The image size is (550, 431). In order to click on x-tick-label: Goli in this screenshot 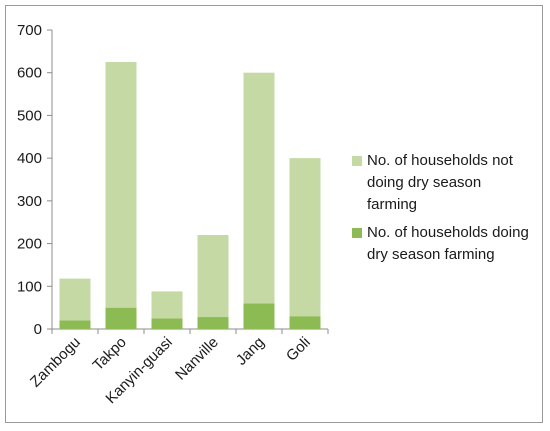, I will do `click(298, 349)`.